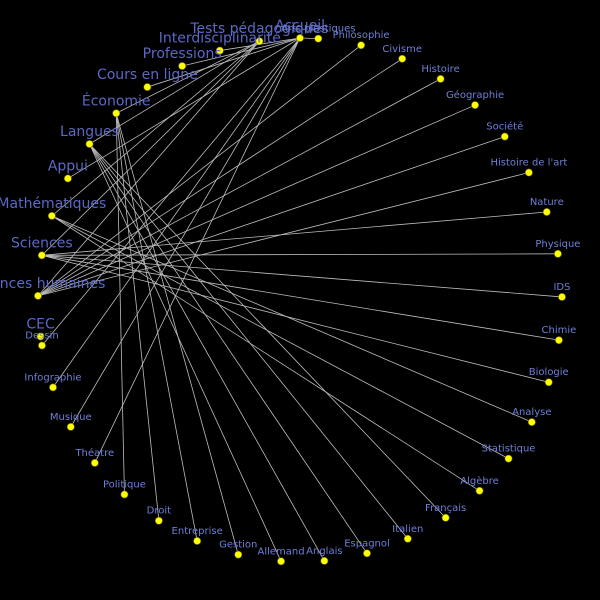 The height and width of the screenshot is (600, 600). Describe the element at coordinates (440, 69) in the screenshot. I see `node-label-15: Histoire` at that location.